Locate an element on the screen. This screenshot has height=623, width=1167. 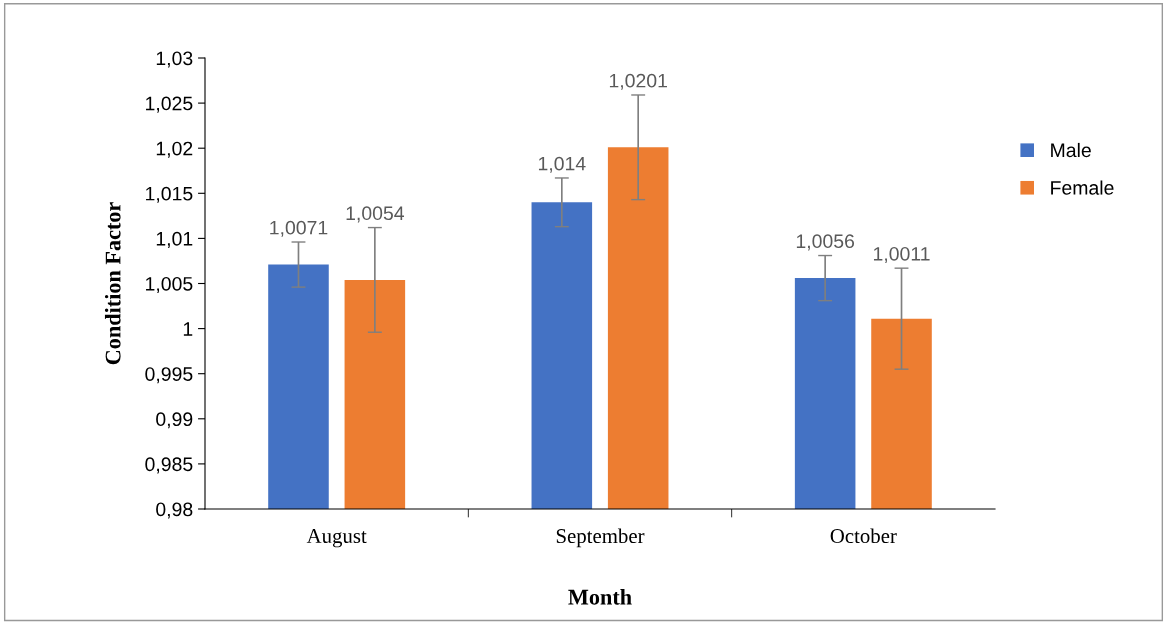
data-label: 1,0071 is located at coordinates (299, 228).